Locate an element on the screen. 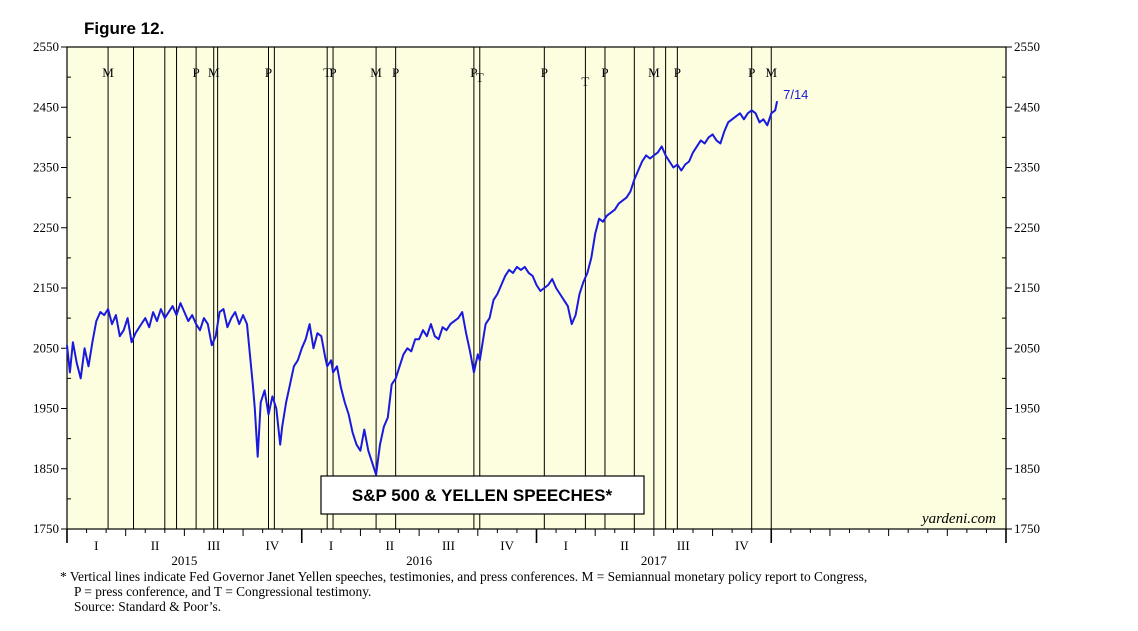 The width and height of the screenshot is (1138, 631). y-tick-label-left: 2050 is located at coordinates (46, 347).